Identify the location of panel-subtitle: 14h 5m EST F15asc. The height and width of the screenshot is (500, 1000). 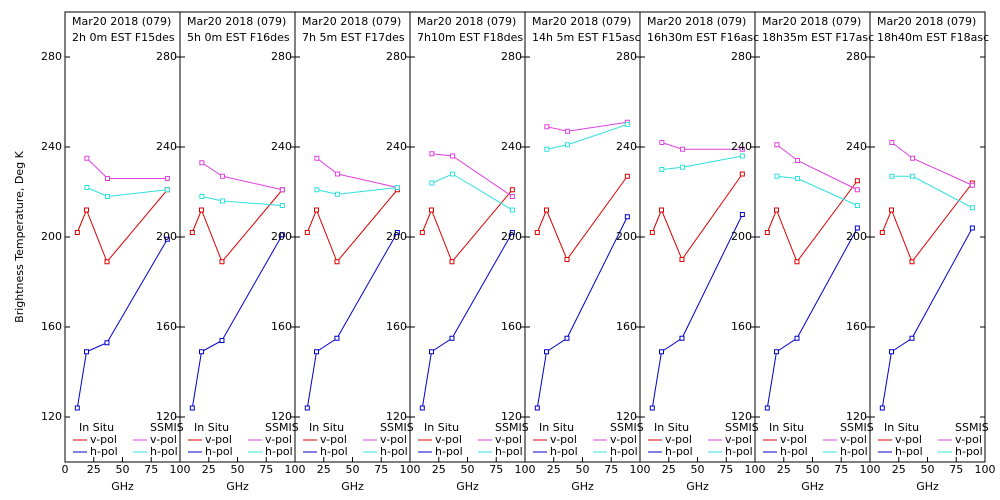
(586, 37).